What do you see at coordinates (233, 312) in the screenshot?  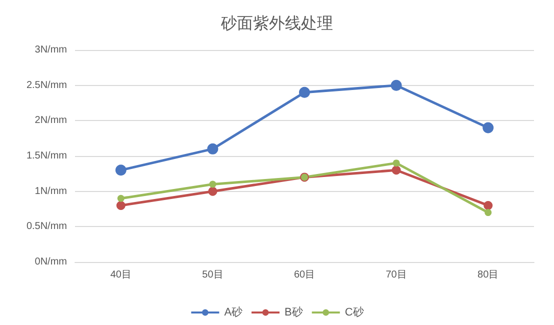 I see `legend-label: A砂` at bounding box center [233, 312].